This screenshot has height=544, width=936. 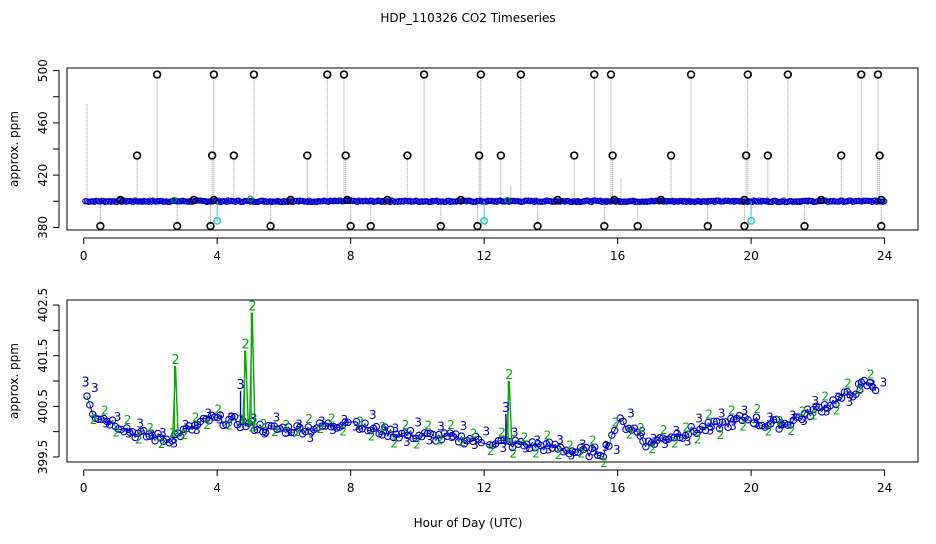 What do you see at coordinates (884, 488) in the screenshot?
I see `x-tick-label: 24` at bounding box center [884, 488].